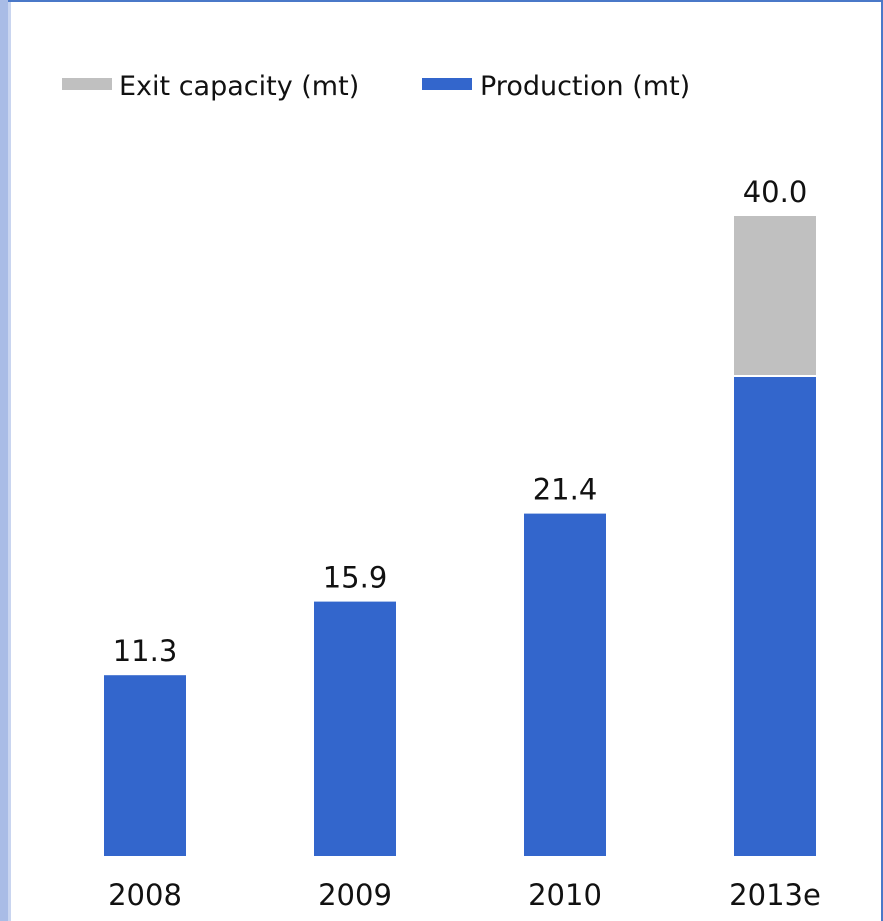 The height and width of the screenshot is (921, 883). Describe the element at coordinates (87, 84) in the screenshot. I see `legend-swatch-exit-capacity-mt` at that location.